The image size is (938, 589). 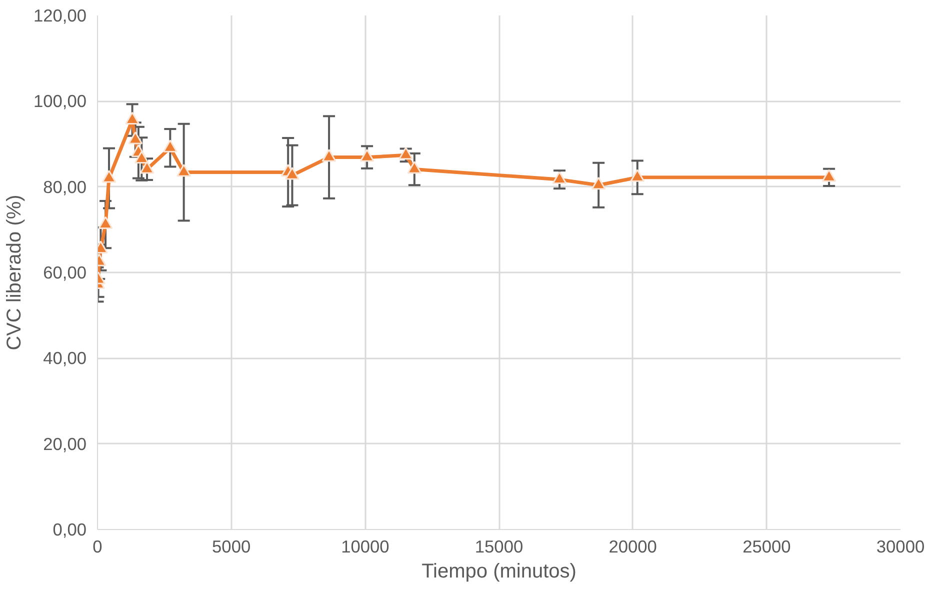 What do you see at coordinates (65, 272) in the screenshot?
I see `y-tick-label: 60,00` at bounding box center [65, 272].